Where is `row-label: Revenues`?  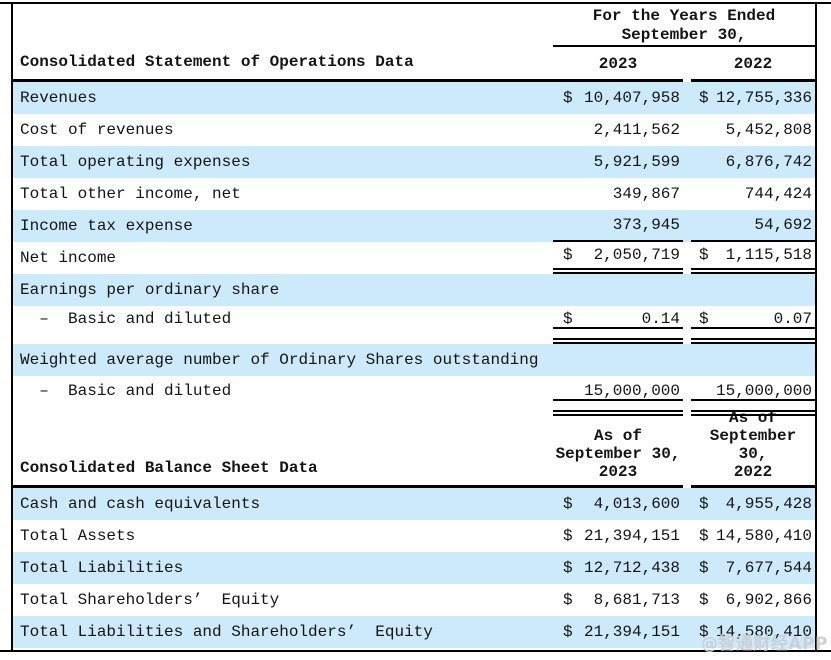 row-label: Revenues is located at coordinates (58, 98).